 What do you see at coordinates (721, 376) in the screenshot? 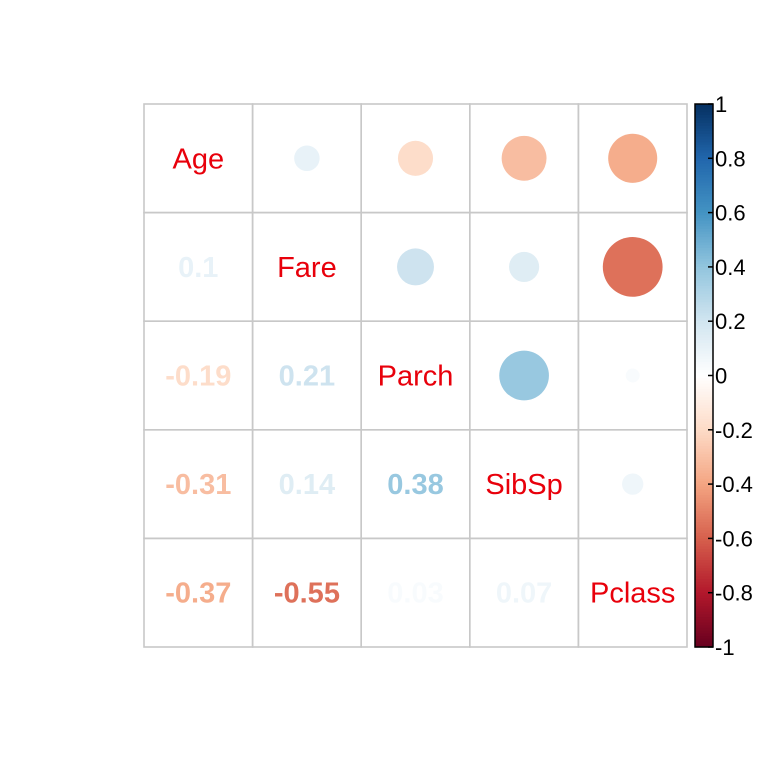
I see `colorbar-tick-label: 0` at bounding box center [721, 376].